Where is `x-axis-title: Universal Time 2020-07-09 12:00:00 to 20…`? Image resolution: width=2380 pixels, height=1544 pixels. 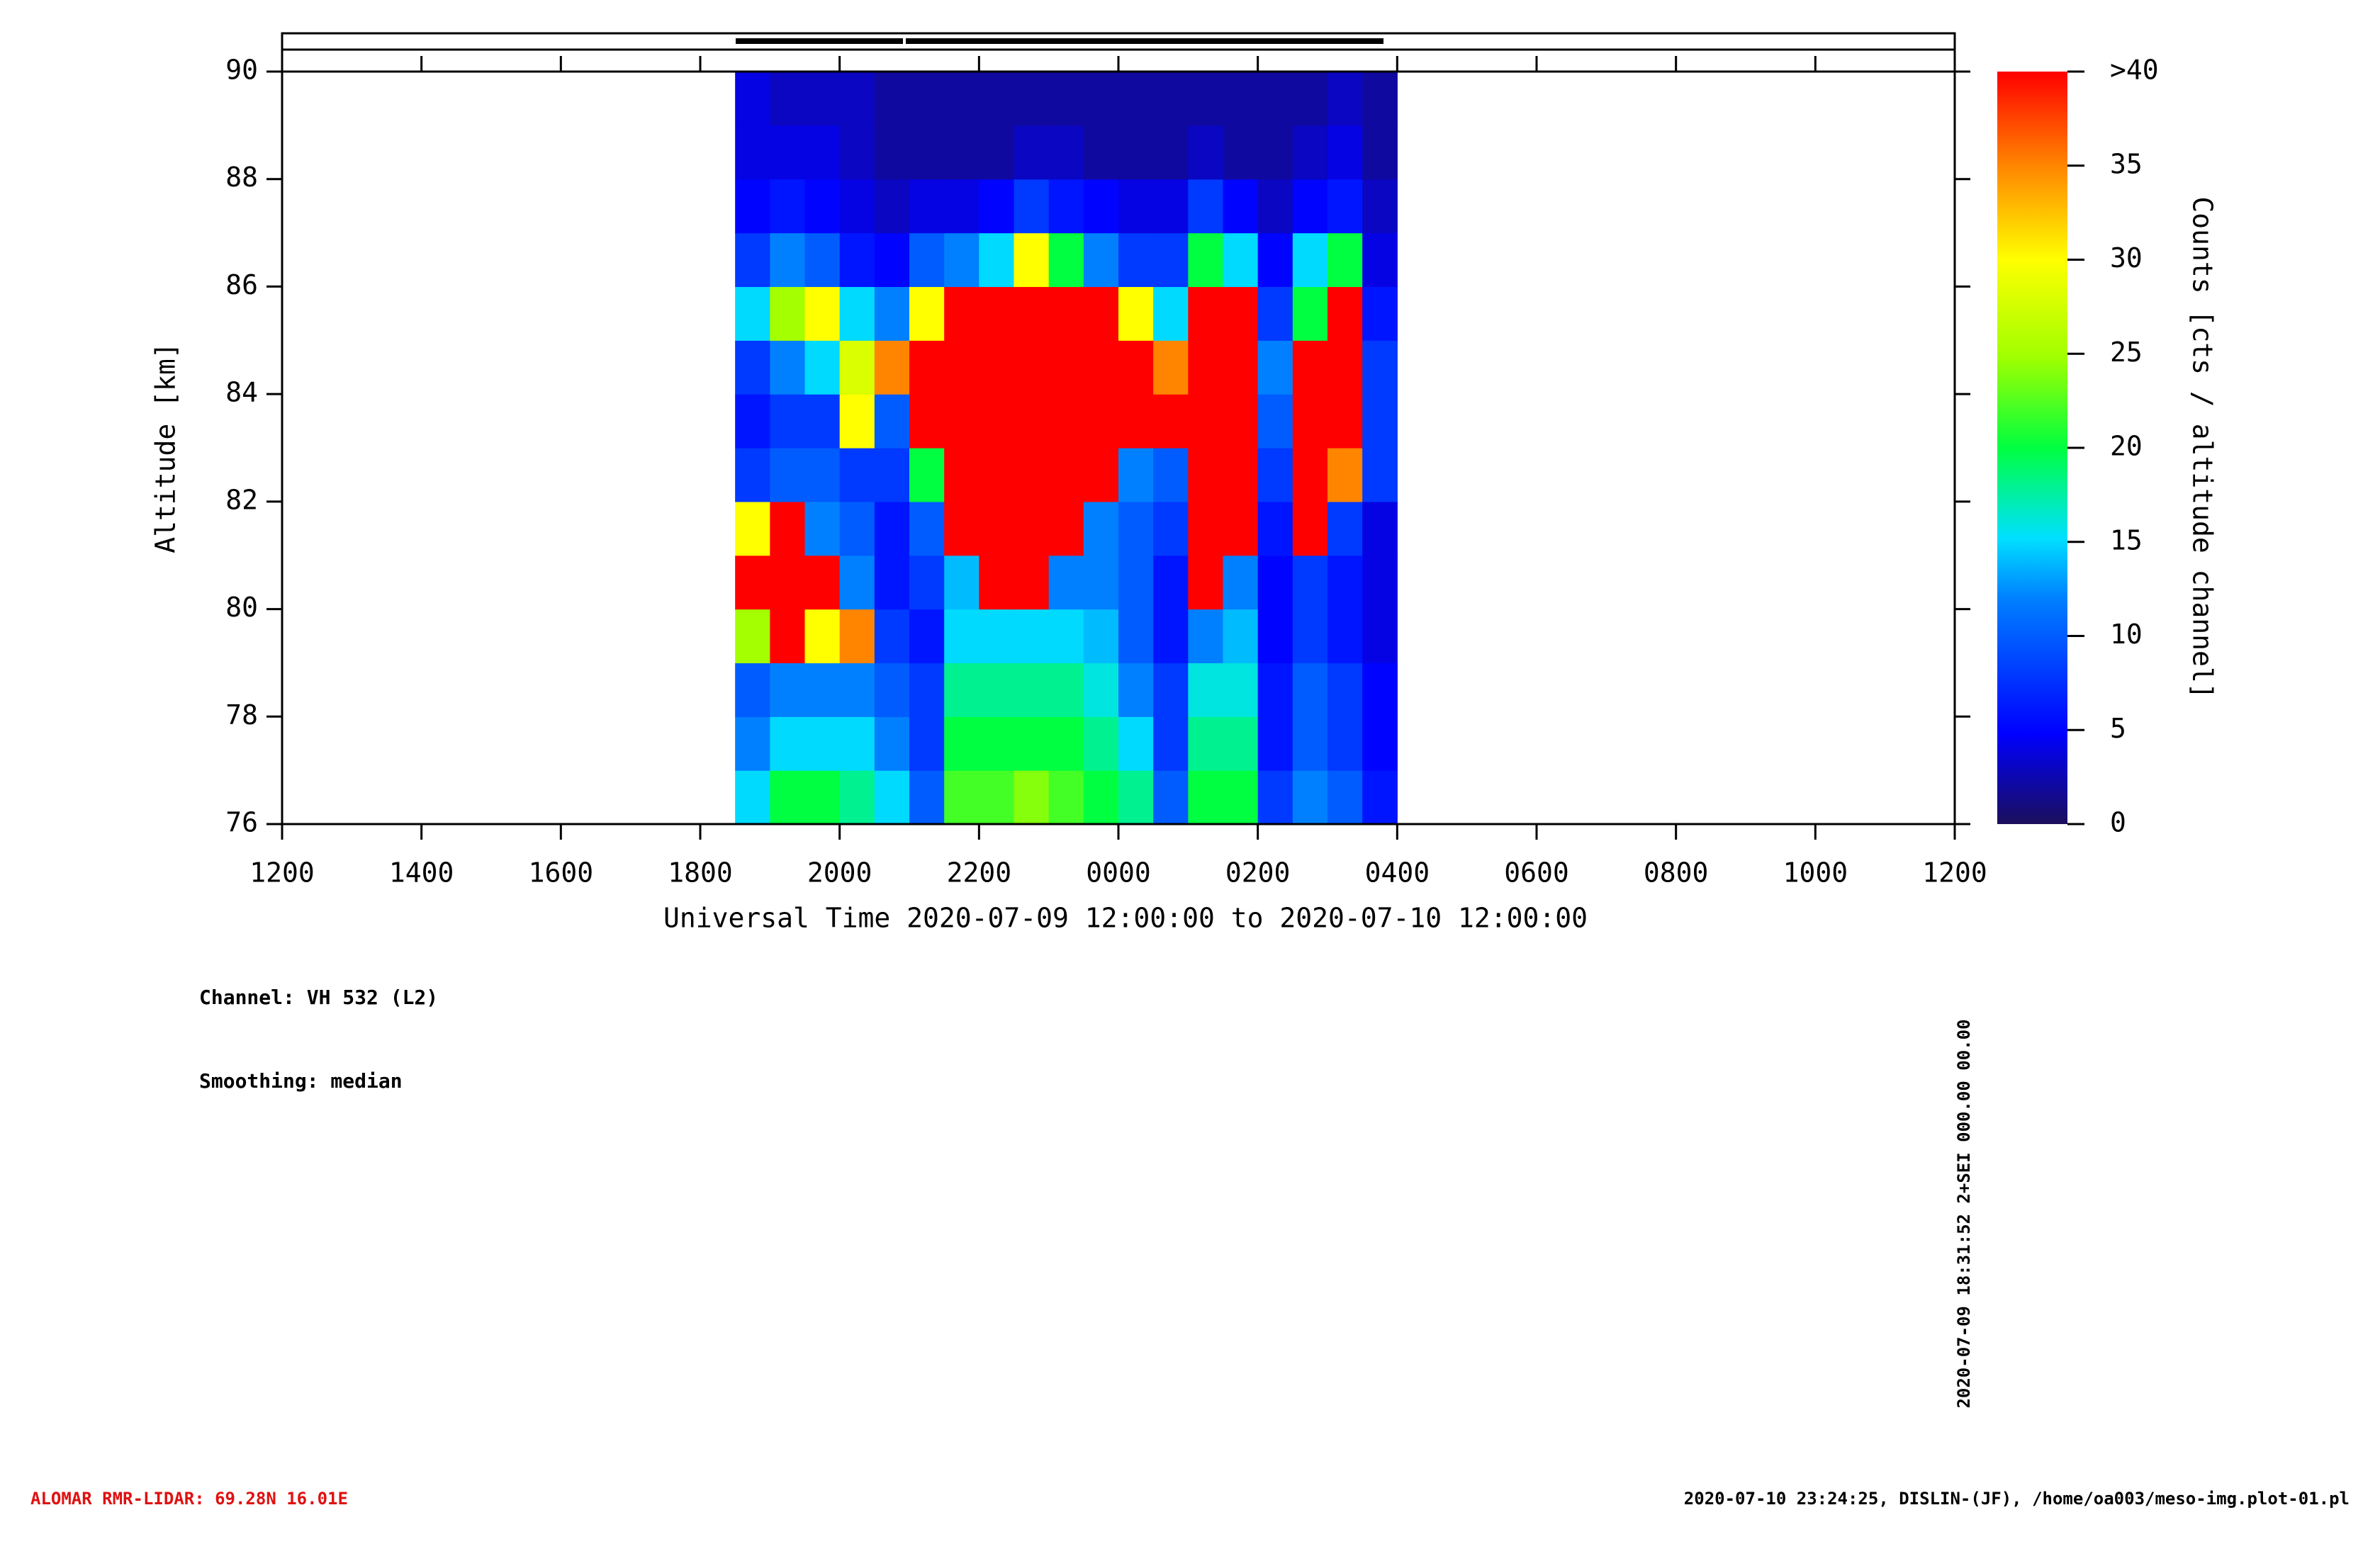 x-axis-title: Universal Time 2020-07-09 12:00:00 to 20… is located at coordinates (1126, 918).